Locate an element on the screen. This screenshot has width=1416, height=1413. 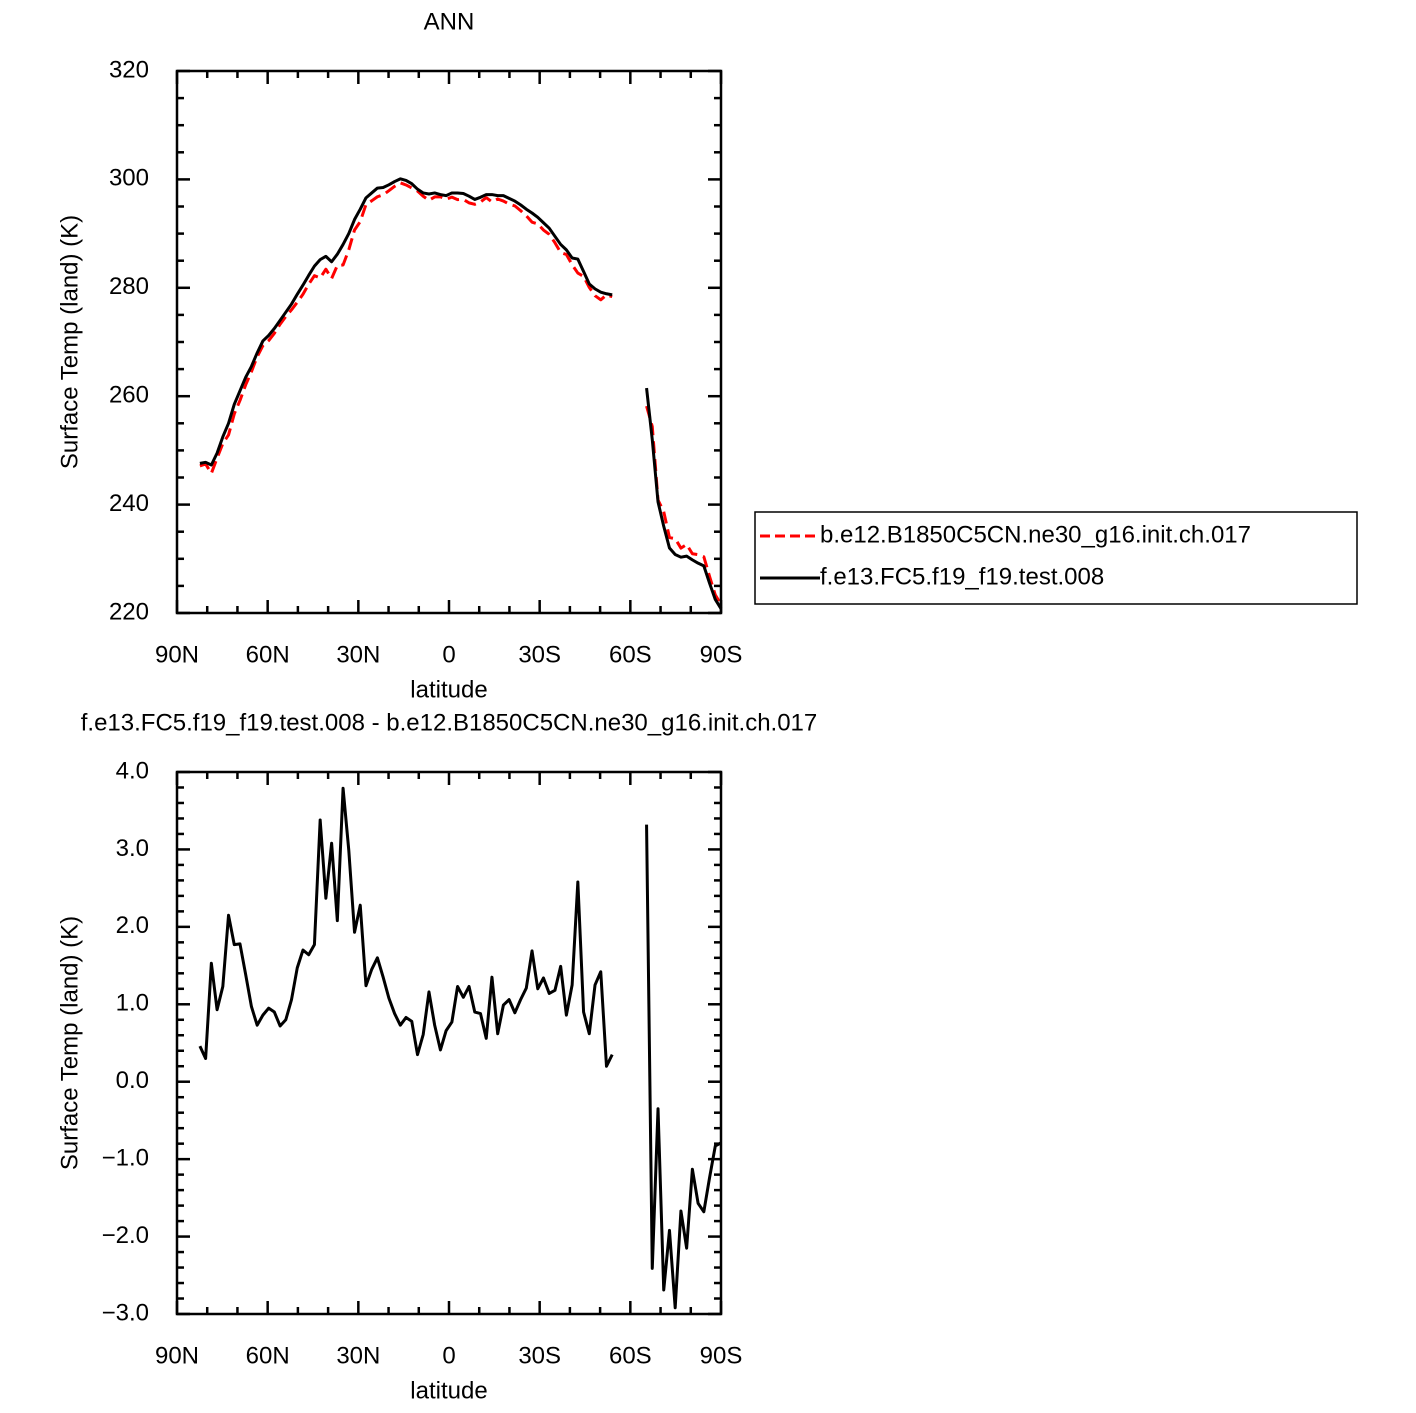
legend-label: f.e13.FC5.f19_f19.test.008 is located at coordinates (962, 576).